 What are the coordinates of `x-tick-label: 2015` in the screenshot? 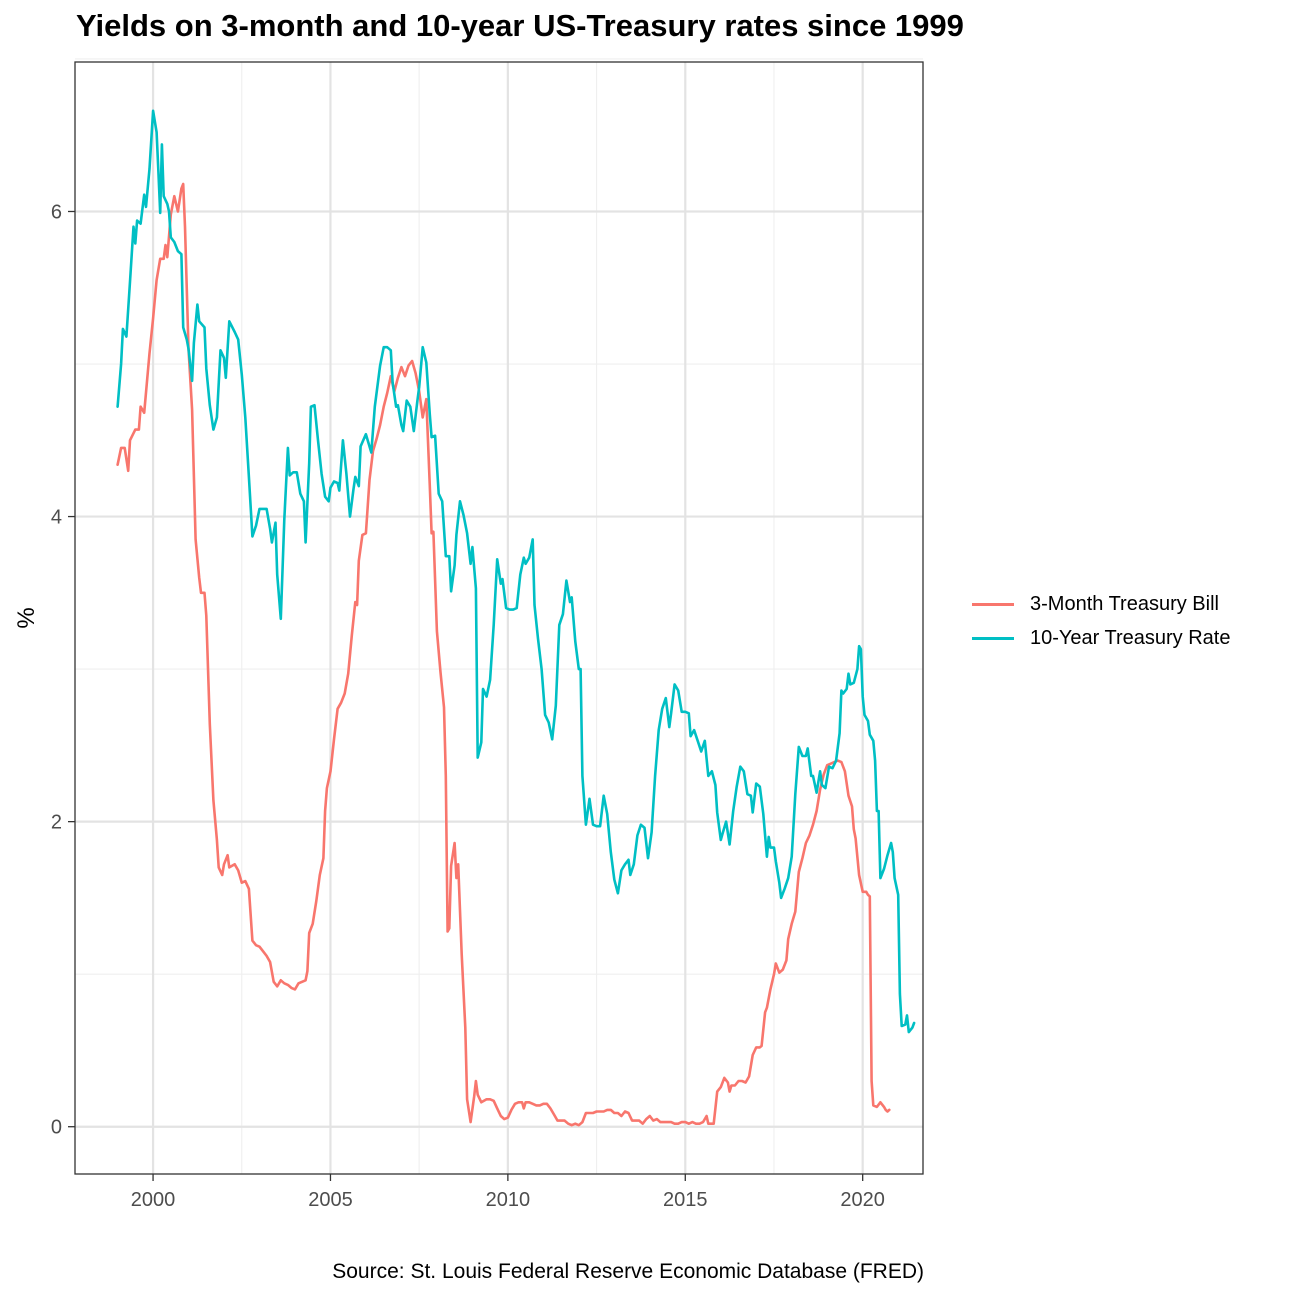 It's located at (685, 1200).